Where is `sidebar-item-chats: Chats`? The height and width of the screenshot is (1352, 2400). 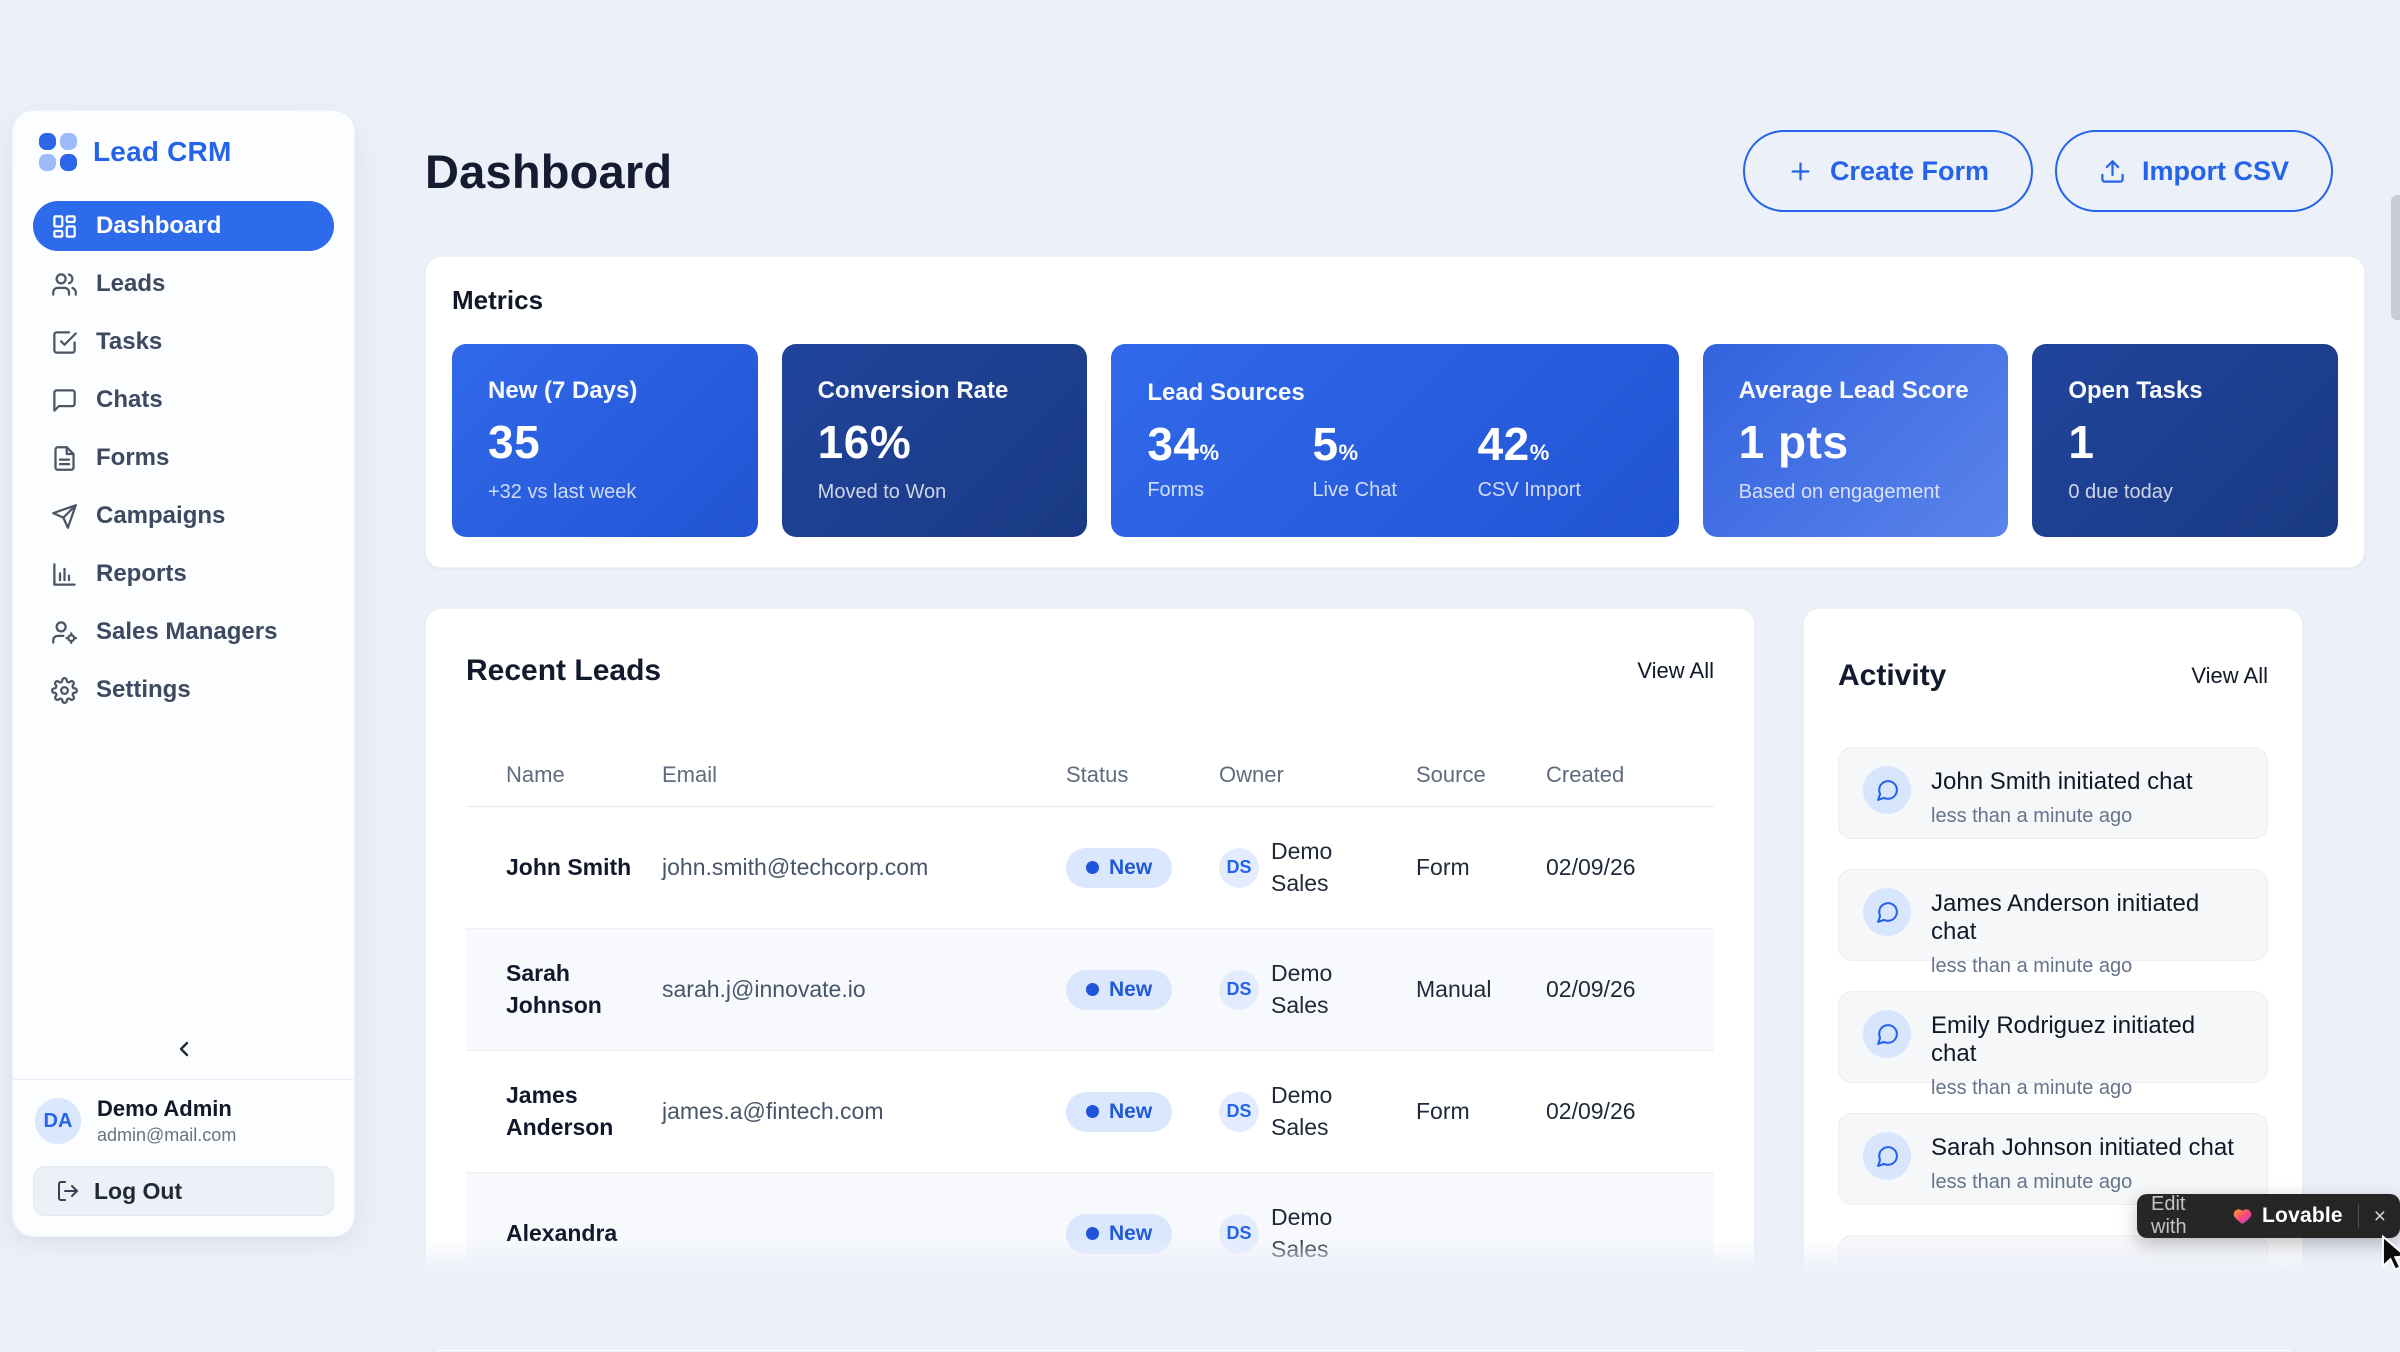 sidebar-item-chats: Chats is located at coordinates (183, 400).